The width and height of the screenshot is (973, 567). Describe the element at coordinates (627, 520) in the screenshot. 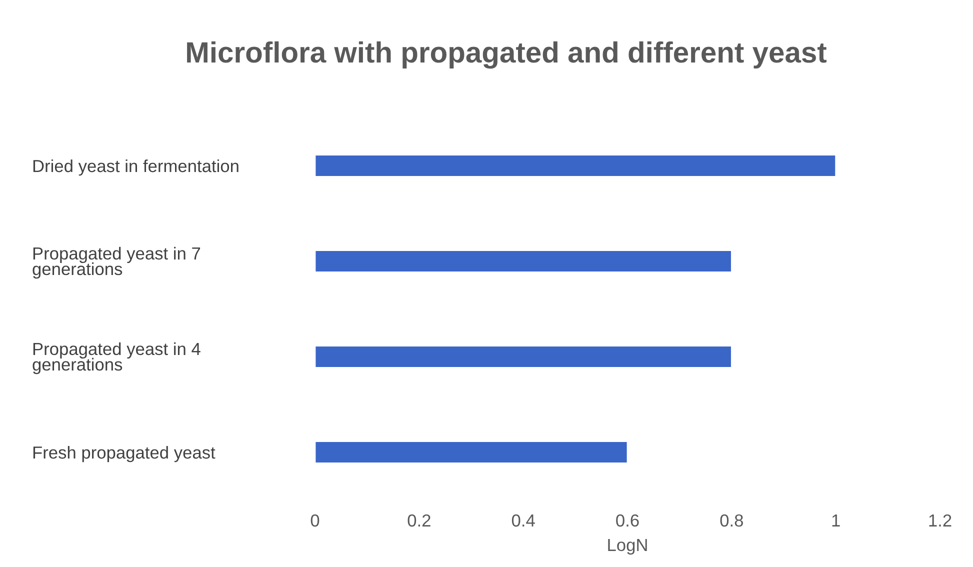

I see `x-tick-label: 0.6` at that location.